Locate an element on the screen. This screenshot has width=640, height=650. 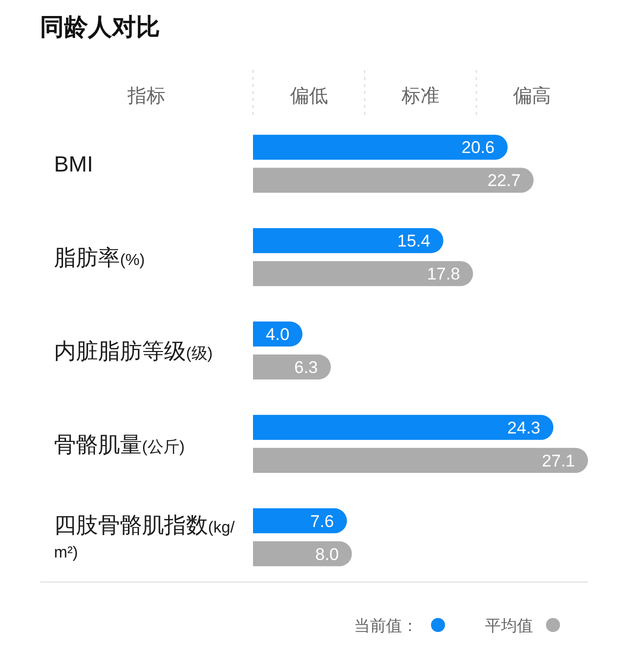
category-label: 四肢骨骼肌指数(kg/m²) is located at coordinates (144, 537).